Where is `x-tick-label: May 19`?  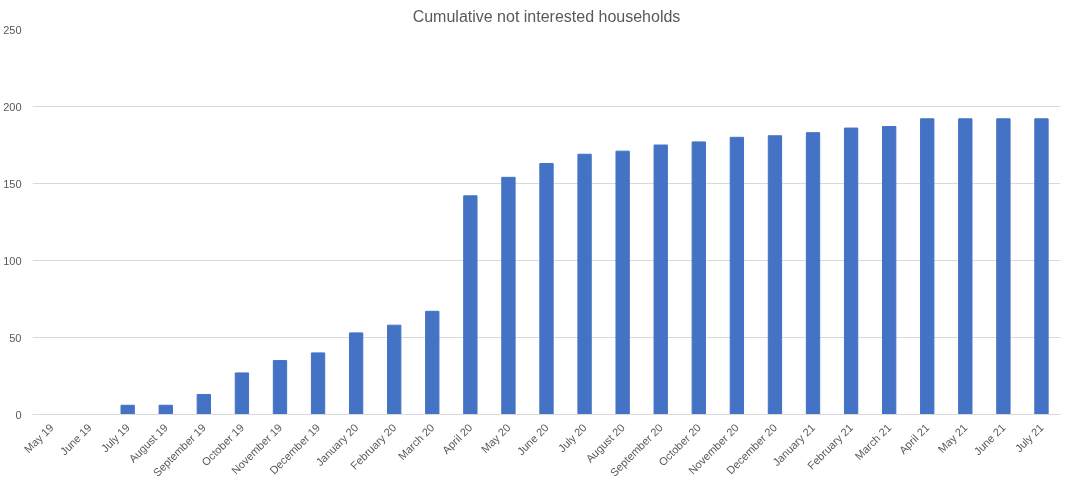
x-tick-label: May 19 is located at coordinates (38, 438).